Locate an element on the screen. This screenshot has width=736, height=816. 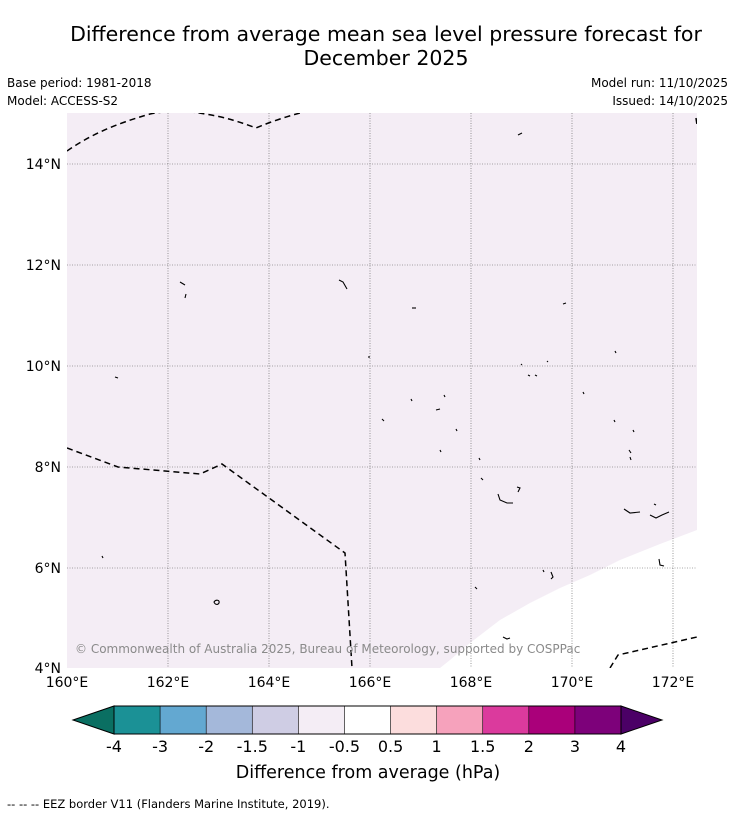
lon-label-164e: 164°E is located at coordinates (269, 683).